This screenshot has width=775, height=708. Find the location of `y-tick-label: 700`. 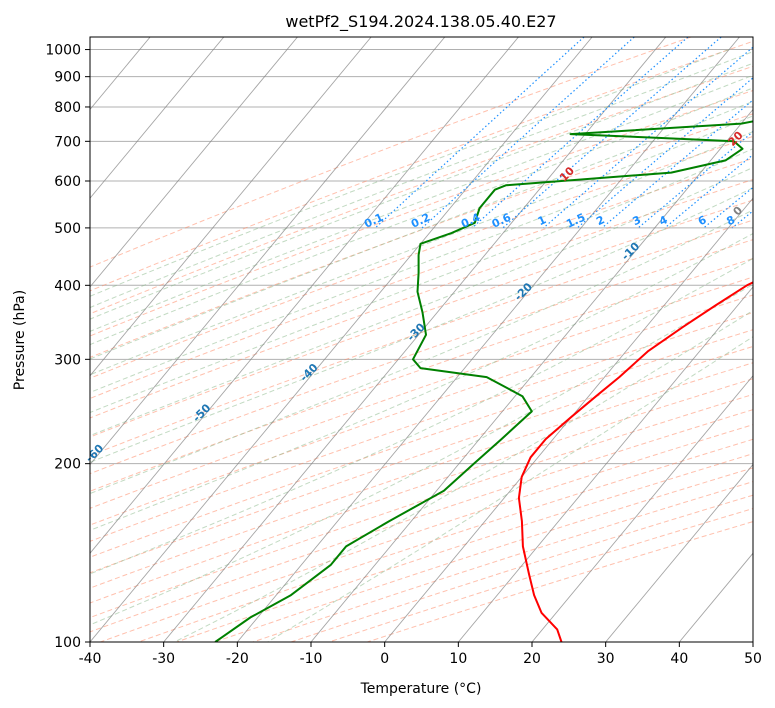

y-tick-label: 700 is located at coordinates (67, 142).